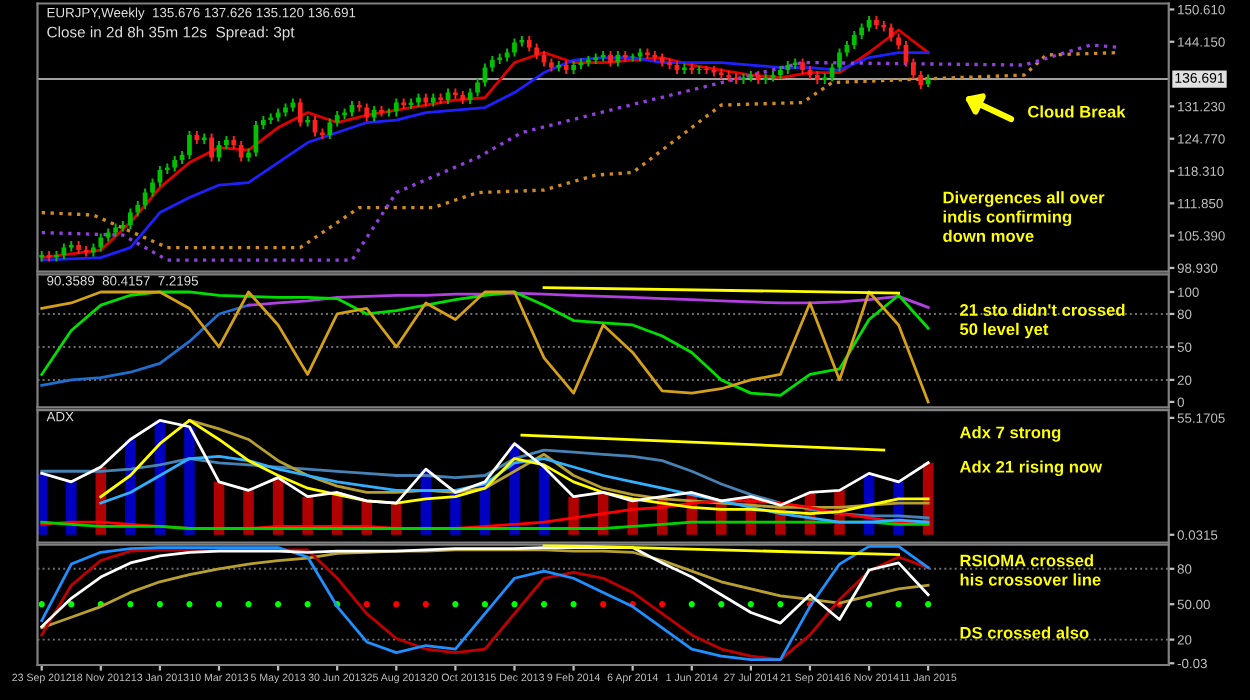 This screenshot has height=700, width=1250. What do you see at coordinates (1024, 632) in the screenshot?
I see `annotation: DS crossed also` at bounding box center [1024, 632].